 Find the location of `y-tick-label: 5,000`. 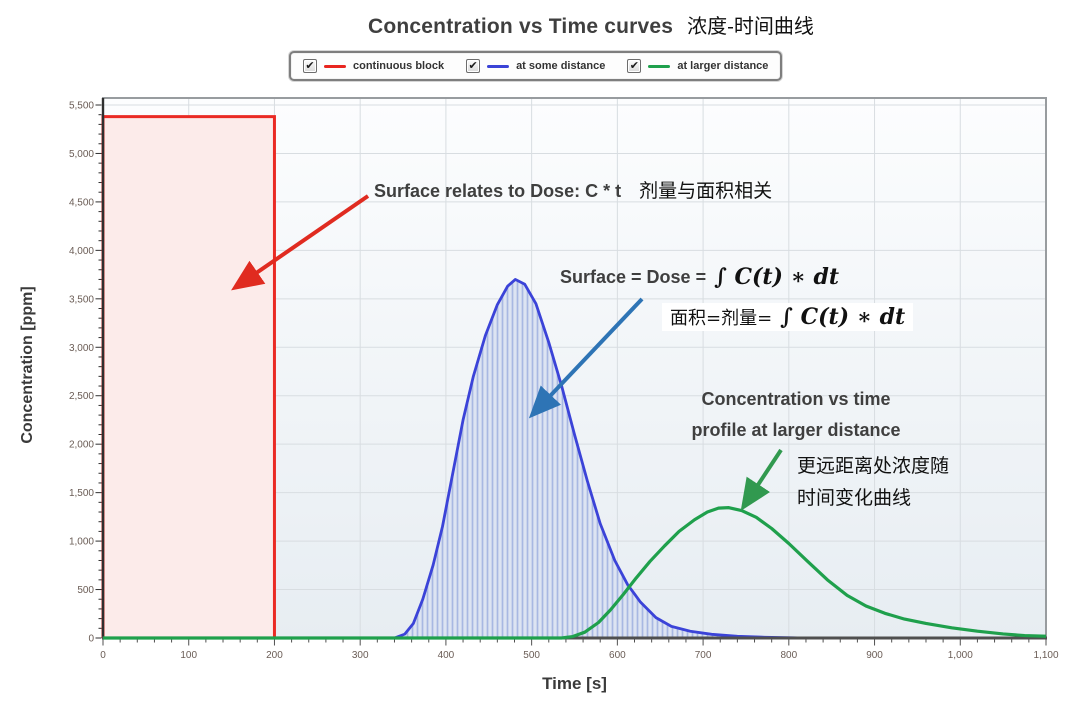

y-tick-label: 5,000 is located at coordinates (81, 154).